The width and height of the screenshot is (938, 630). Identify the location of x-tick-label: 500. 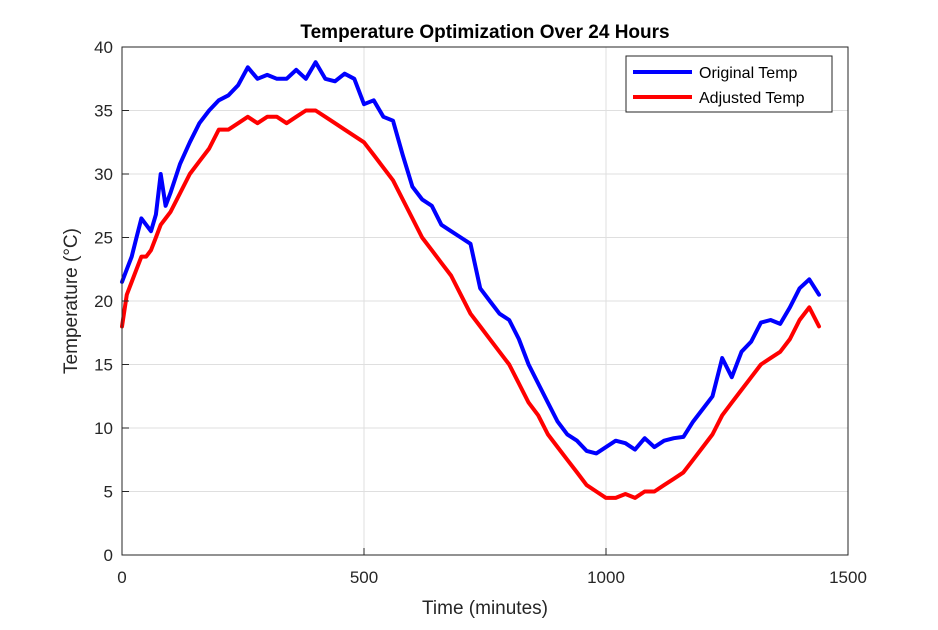
(364, 577).